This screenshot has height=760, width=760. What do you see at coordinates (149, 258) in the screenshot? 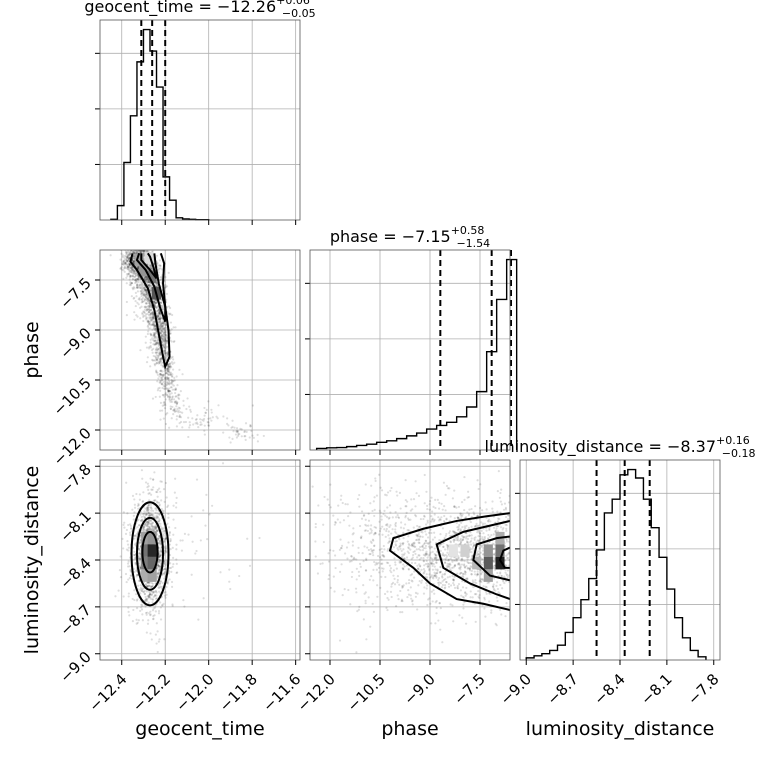
I see `density-cell` at bounding box center [149, 258].